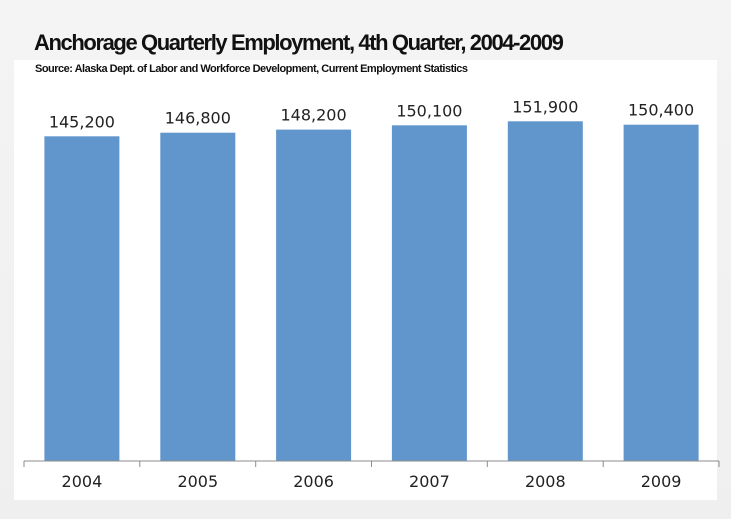 This screenshot has width=731, height=519. I want to click on bar-2008, so click(545, 291).